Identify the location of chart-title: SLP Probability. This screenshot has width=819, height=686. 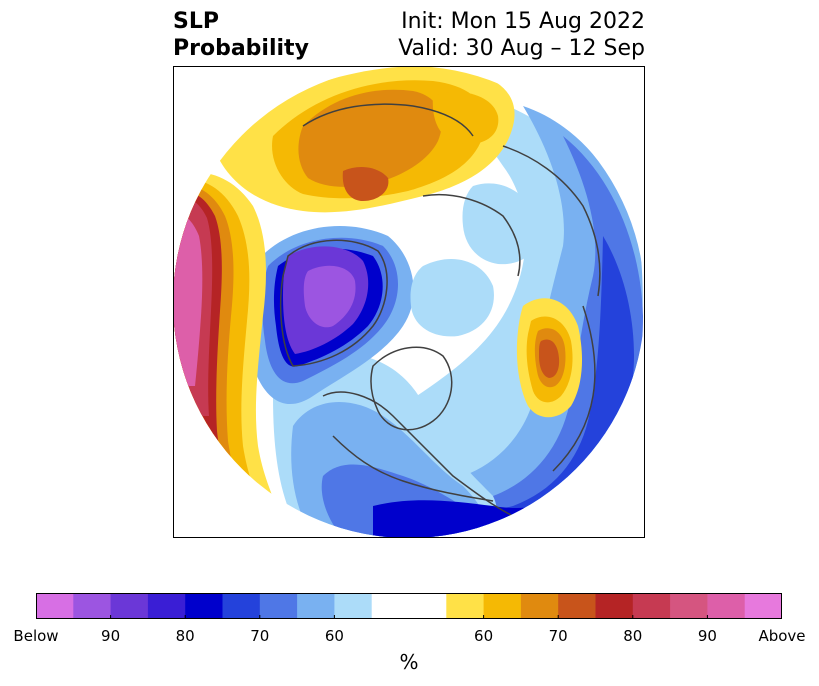
(241, 35).